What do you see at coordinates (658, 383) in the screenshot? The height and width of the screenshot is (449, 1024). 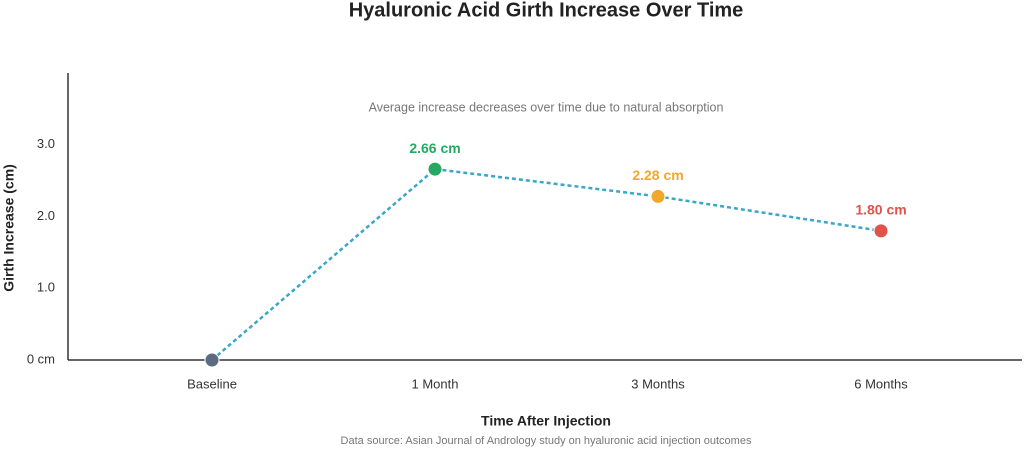 I see `x-tick-label: 3 Months` at bounding box center [658, 383].